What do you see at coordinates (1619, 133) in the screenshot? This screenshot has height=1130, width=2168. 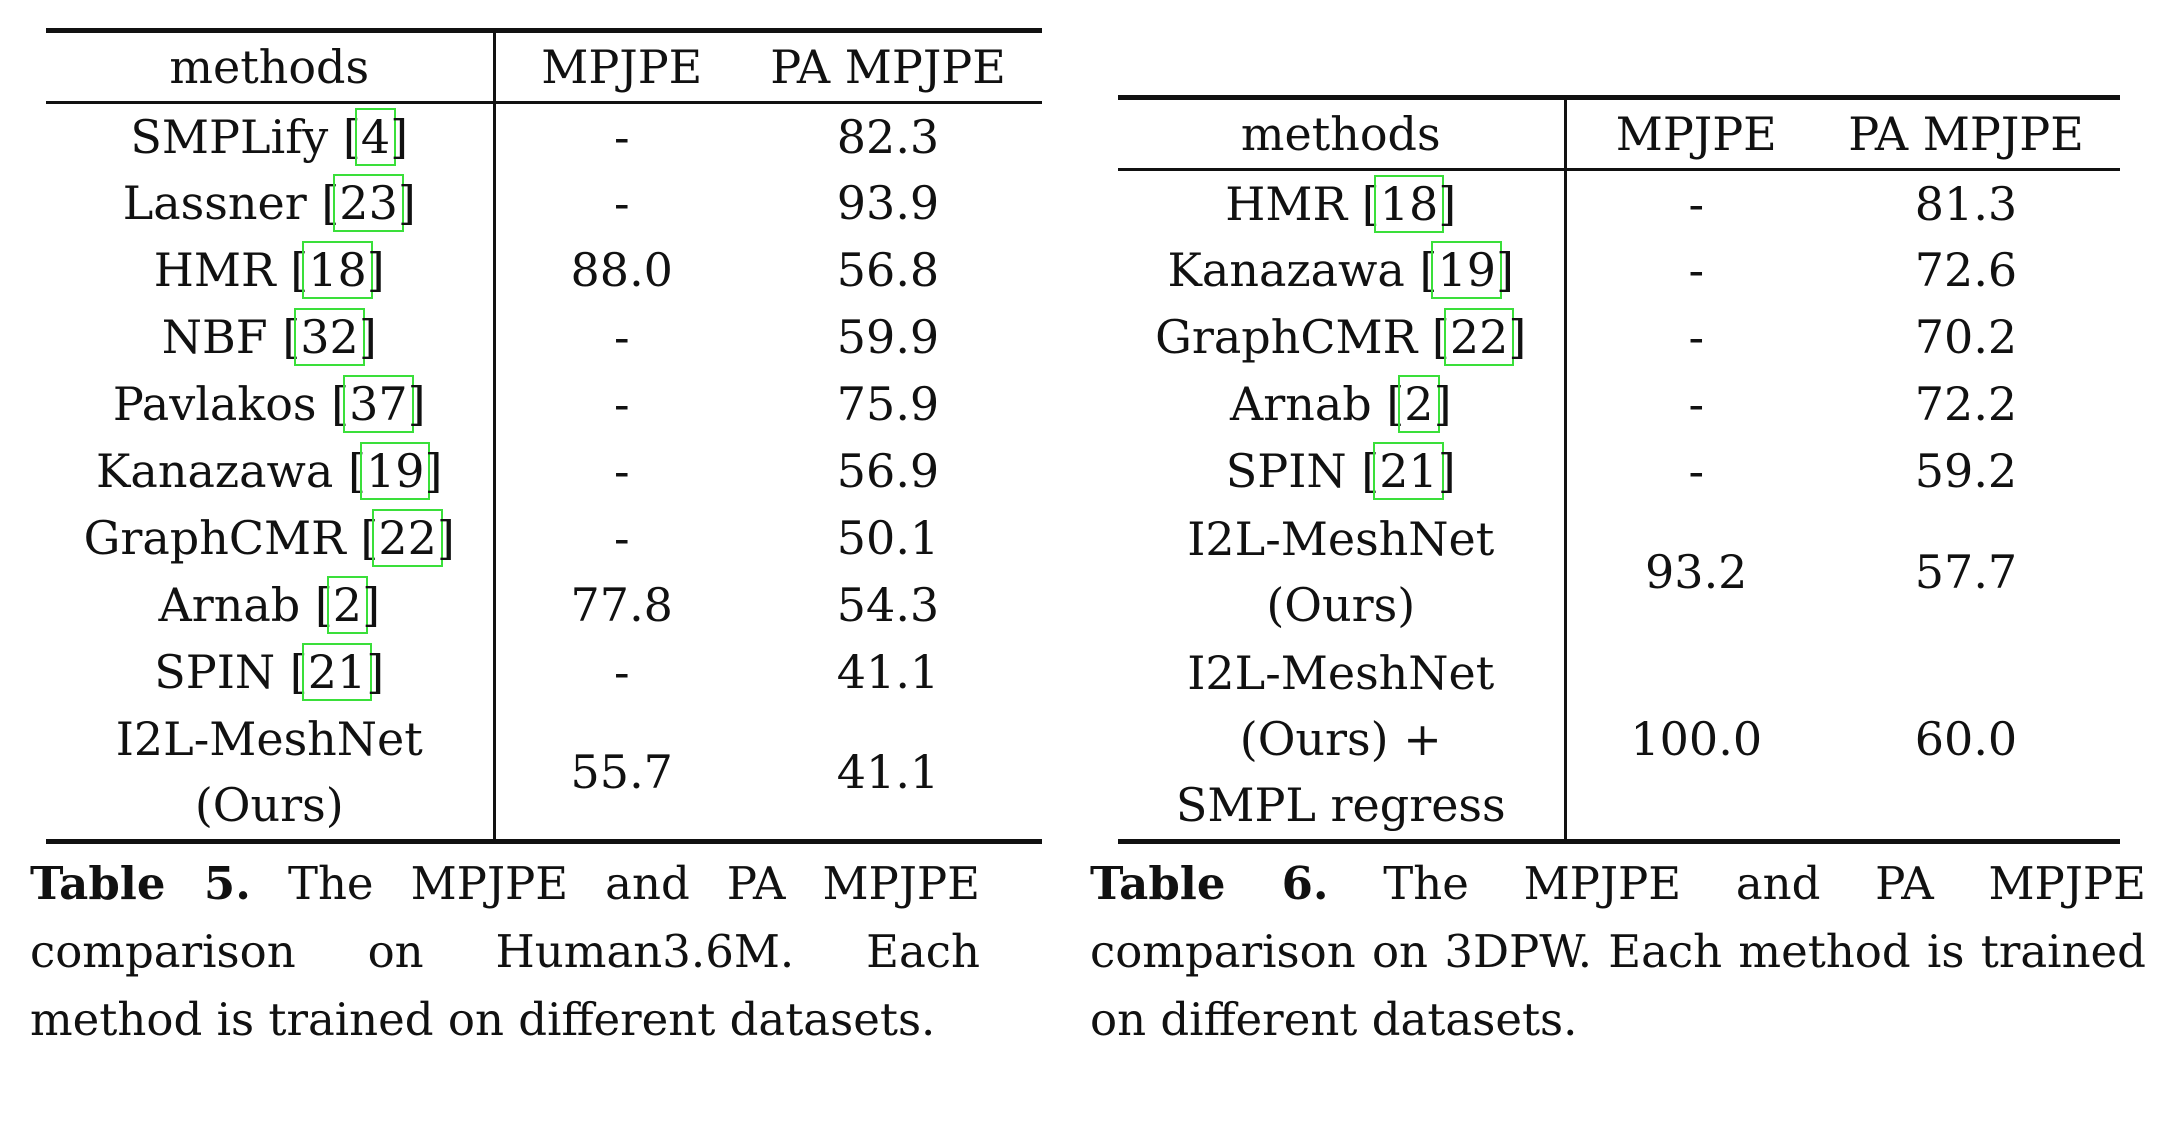 I see `table-header-row: methods MPJPE PA MPJPE` at bounding box center [1619, 133].